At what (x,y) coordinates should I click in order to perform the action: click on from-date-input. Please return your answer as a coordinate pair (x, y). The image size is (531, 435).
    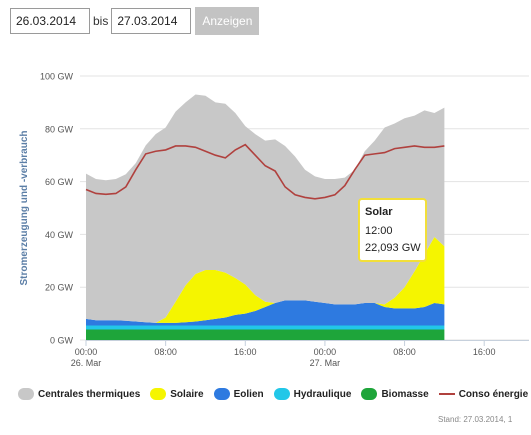
    Looking at the image, I should click on (50, 21).